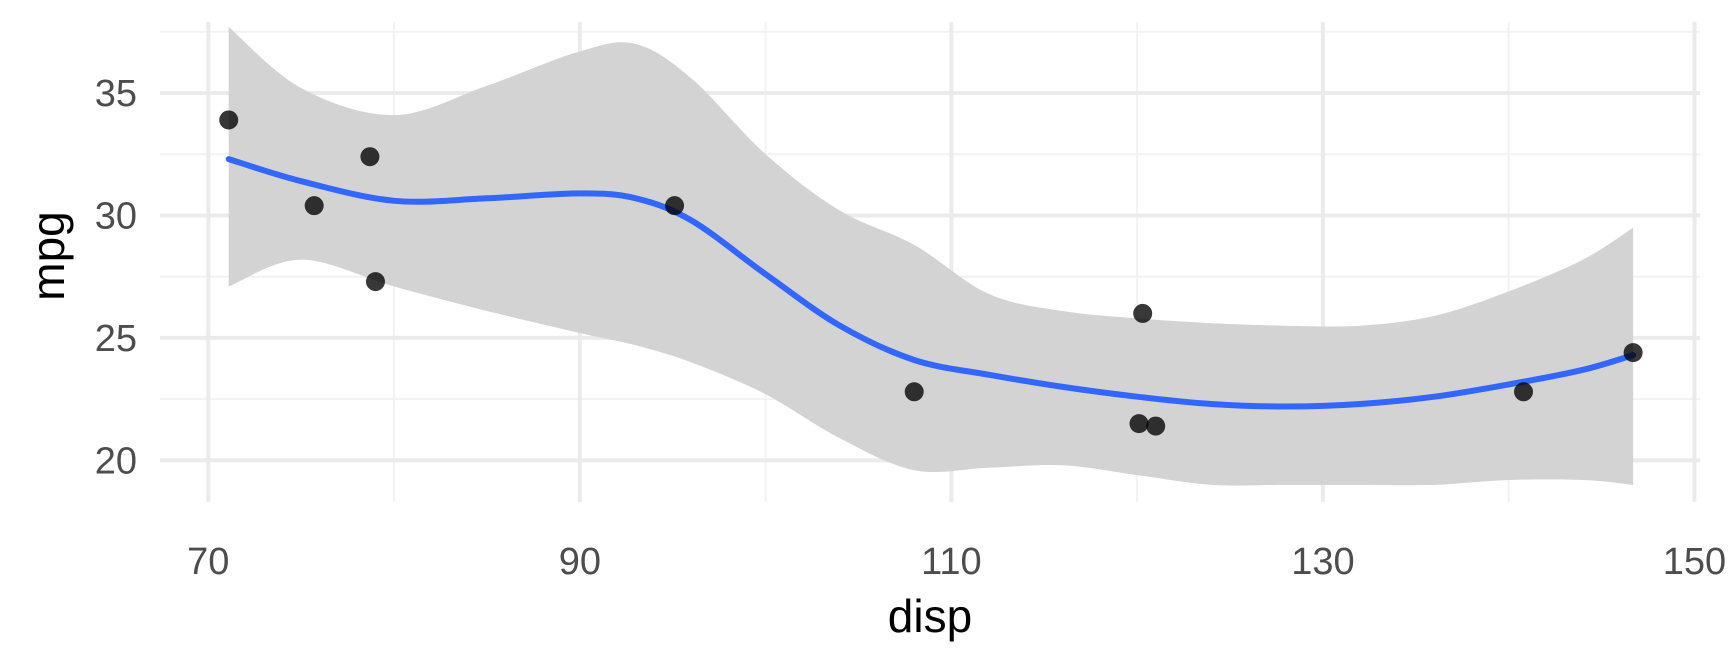  What do you see at coordinates (580, 562) in the screenshot?
I see `x-tick-label: 90` at bounding box center [580, 562].